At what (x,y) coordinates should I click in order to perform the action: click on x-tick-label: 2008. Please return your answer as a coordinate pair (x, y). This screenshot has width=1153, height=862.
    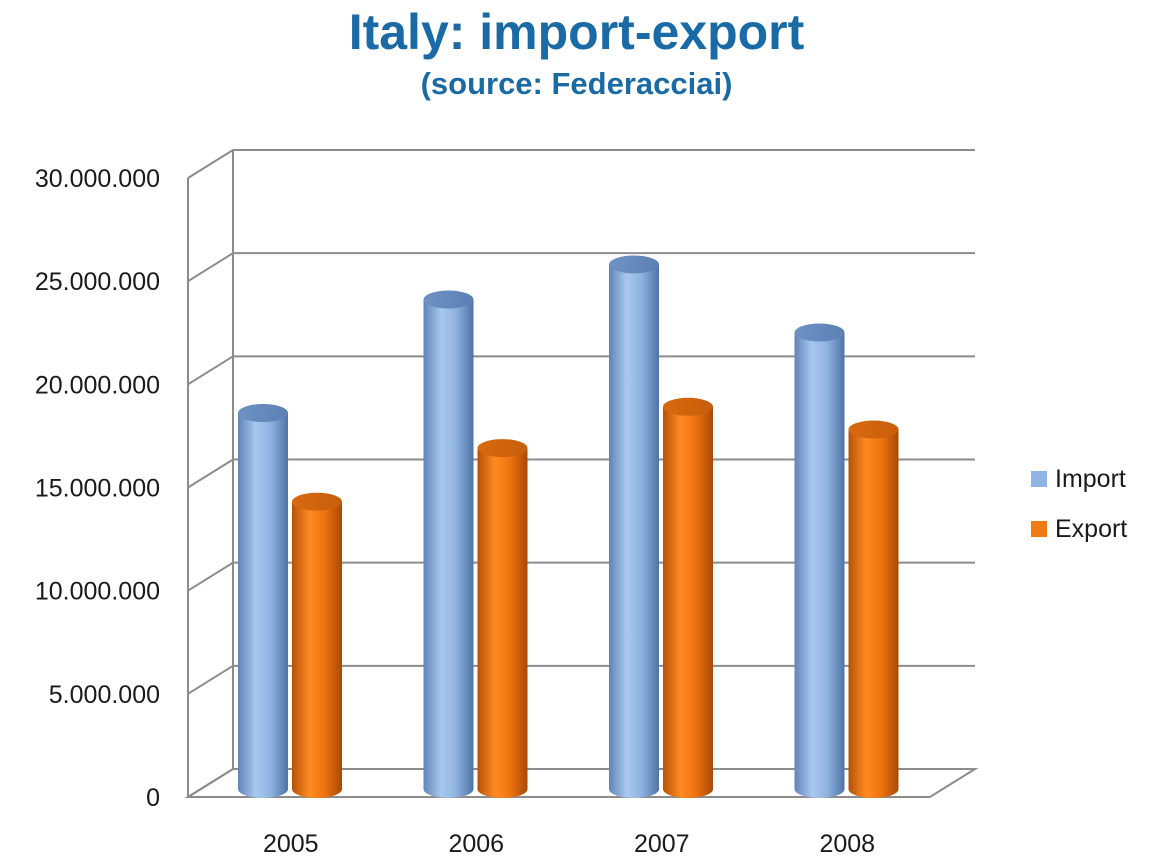
    Looking at the image, I should click on (847, 844).